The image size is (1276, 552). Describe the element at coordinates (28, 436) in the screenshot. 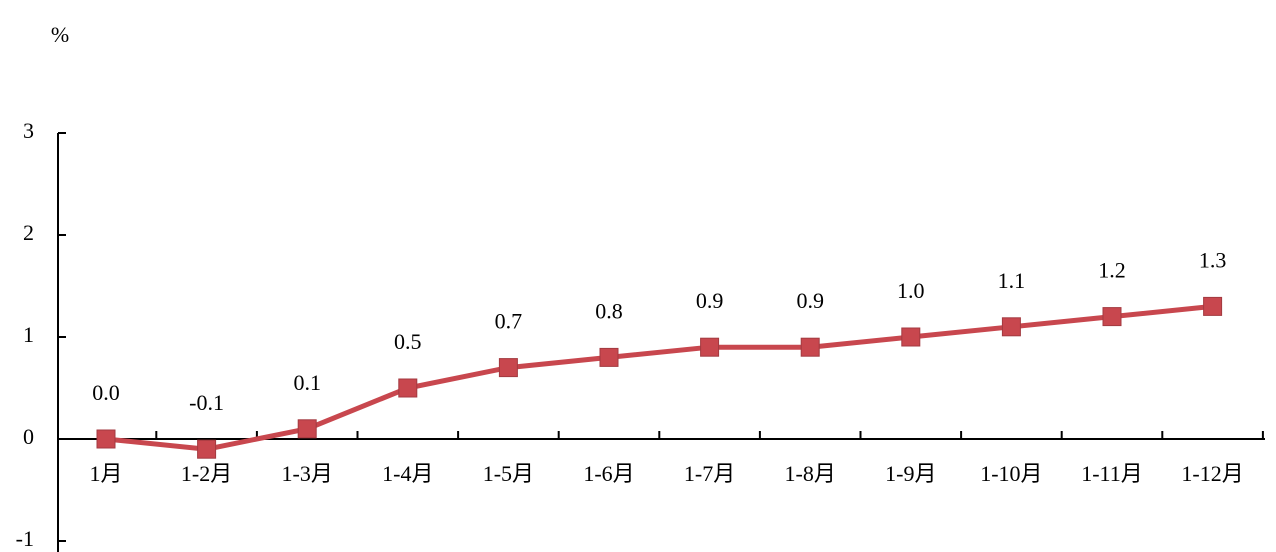

I see `y-tick-label: 0` at that location.